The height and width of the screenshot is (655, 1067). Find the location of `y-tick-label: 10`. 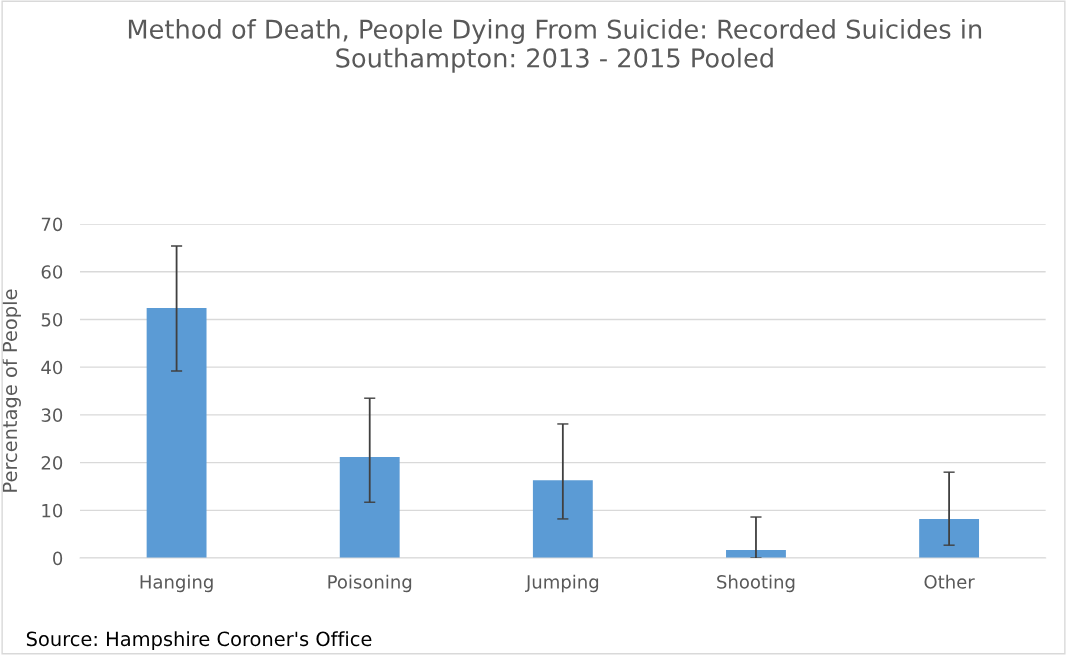

y-tick-label: 10 is located at coordinates (52, 510).